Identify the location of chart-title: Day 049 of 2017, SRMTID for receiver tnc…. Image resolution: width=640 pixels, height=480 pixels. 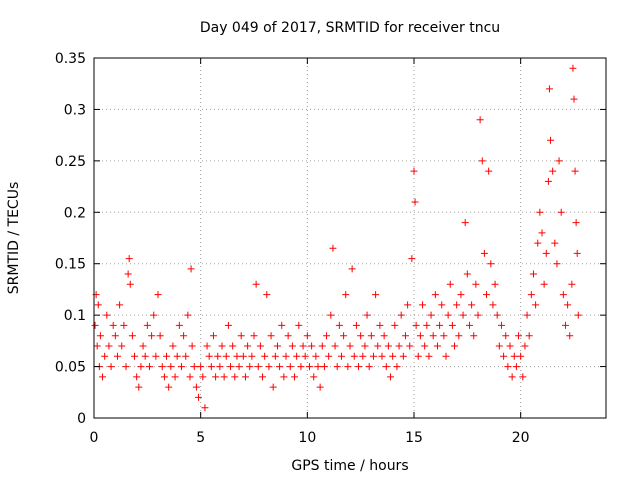
(350, 28).